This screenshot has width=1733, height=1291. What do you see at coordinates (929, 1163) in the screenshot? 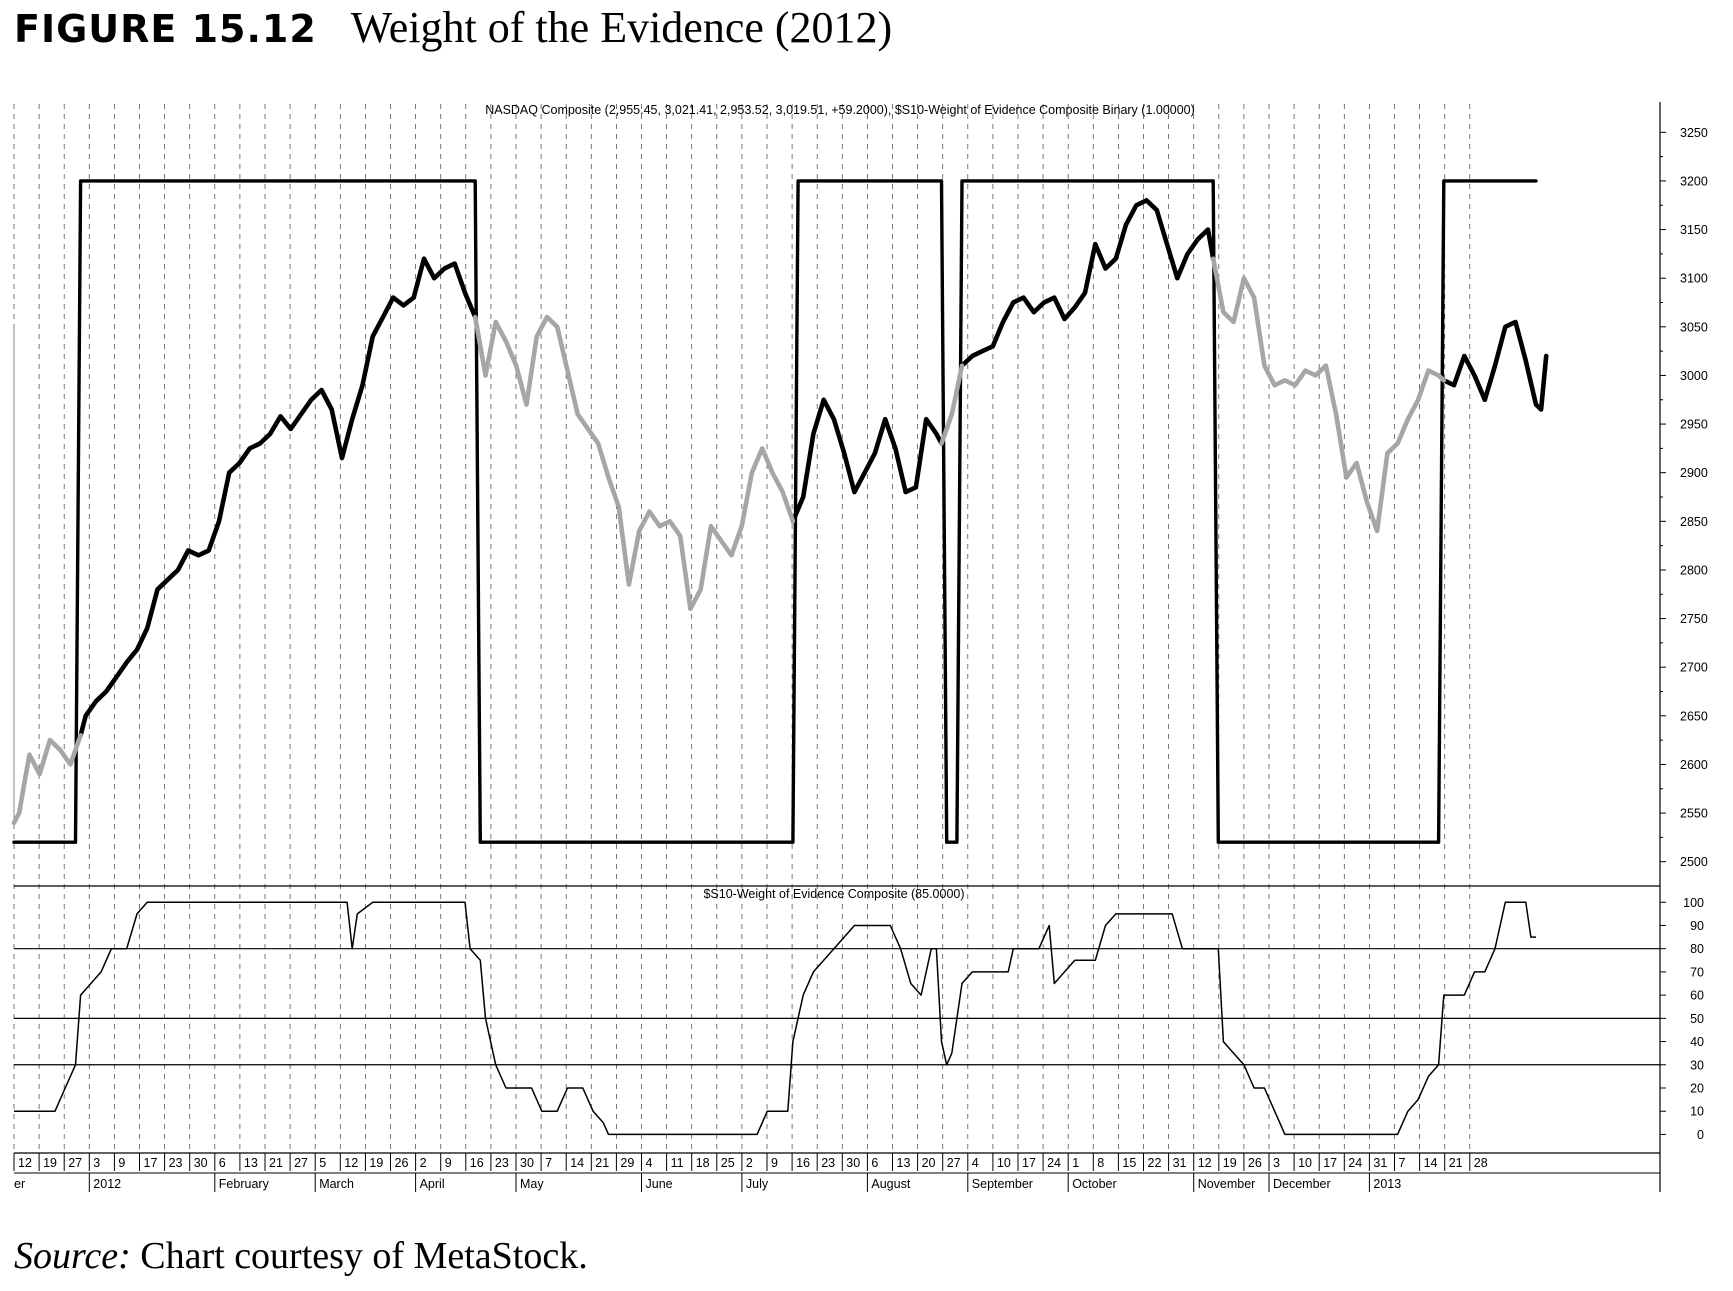
I see `x-tick-label: 20` at bounding box center [929, 1163].